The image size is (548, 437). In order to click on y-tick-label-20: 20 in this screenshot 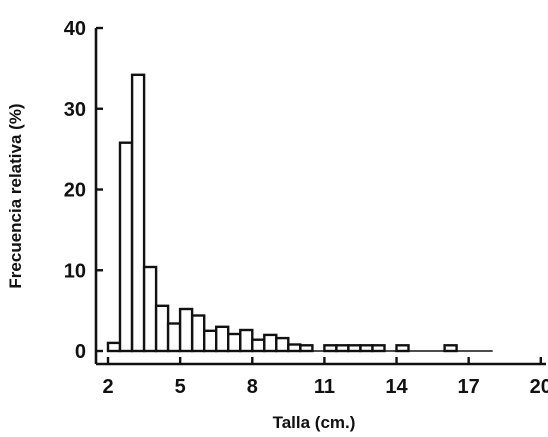, I will do `click(75, 191)`.